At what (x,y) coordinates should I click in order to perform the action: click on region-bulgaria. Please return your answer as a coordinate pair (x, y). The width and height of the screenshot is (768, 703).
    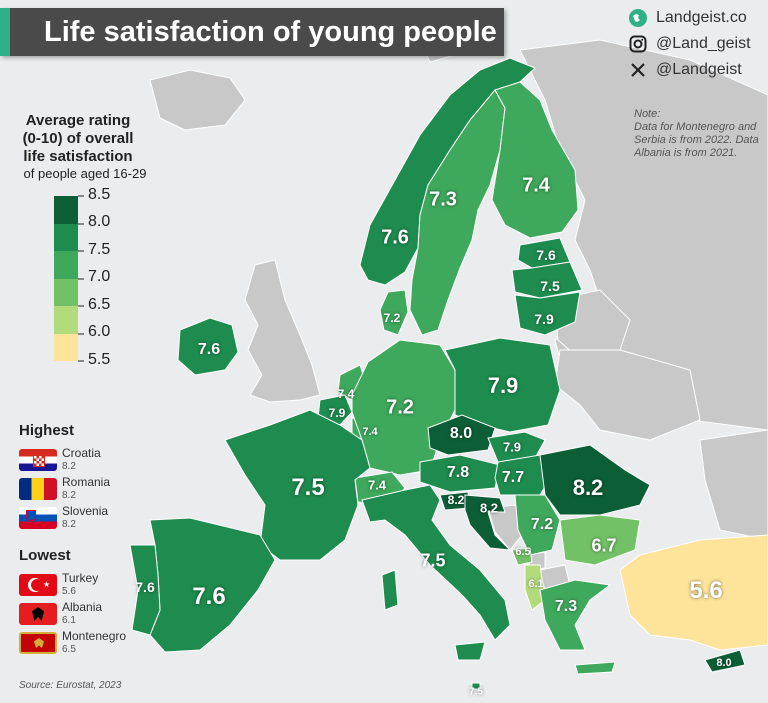
    Looking at the image, I should click on (600, 540).